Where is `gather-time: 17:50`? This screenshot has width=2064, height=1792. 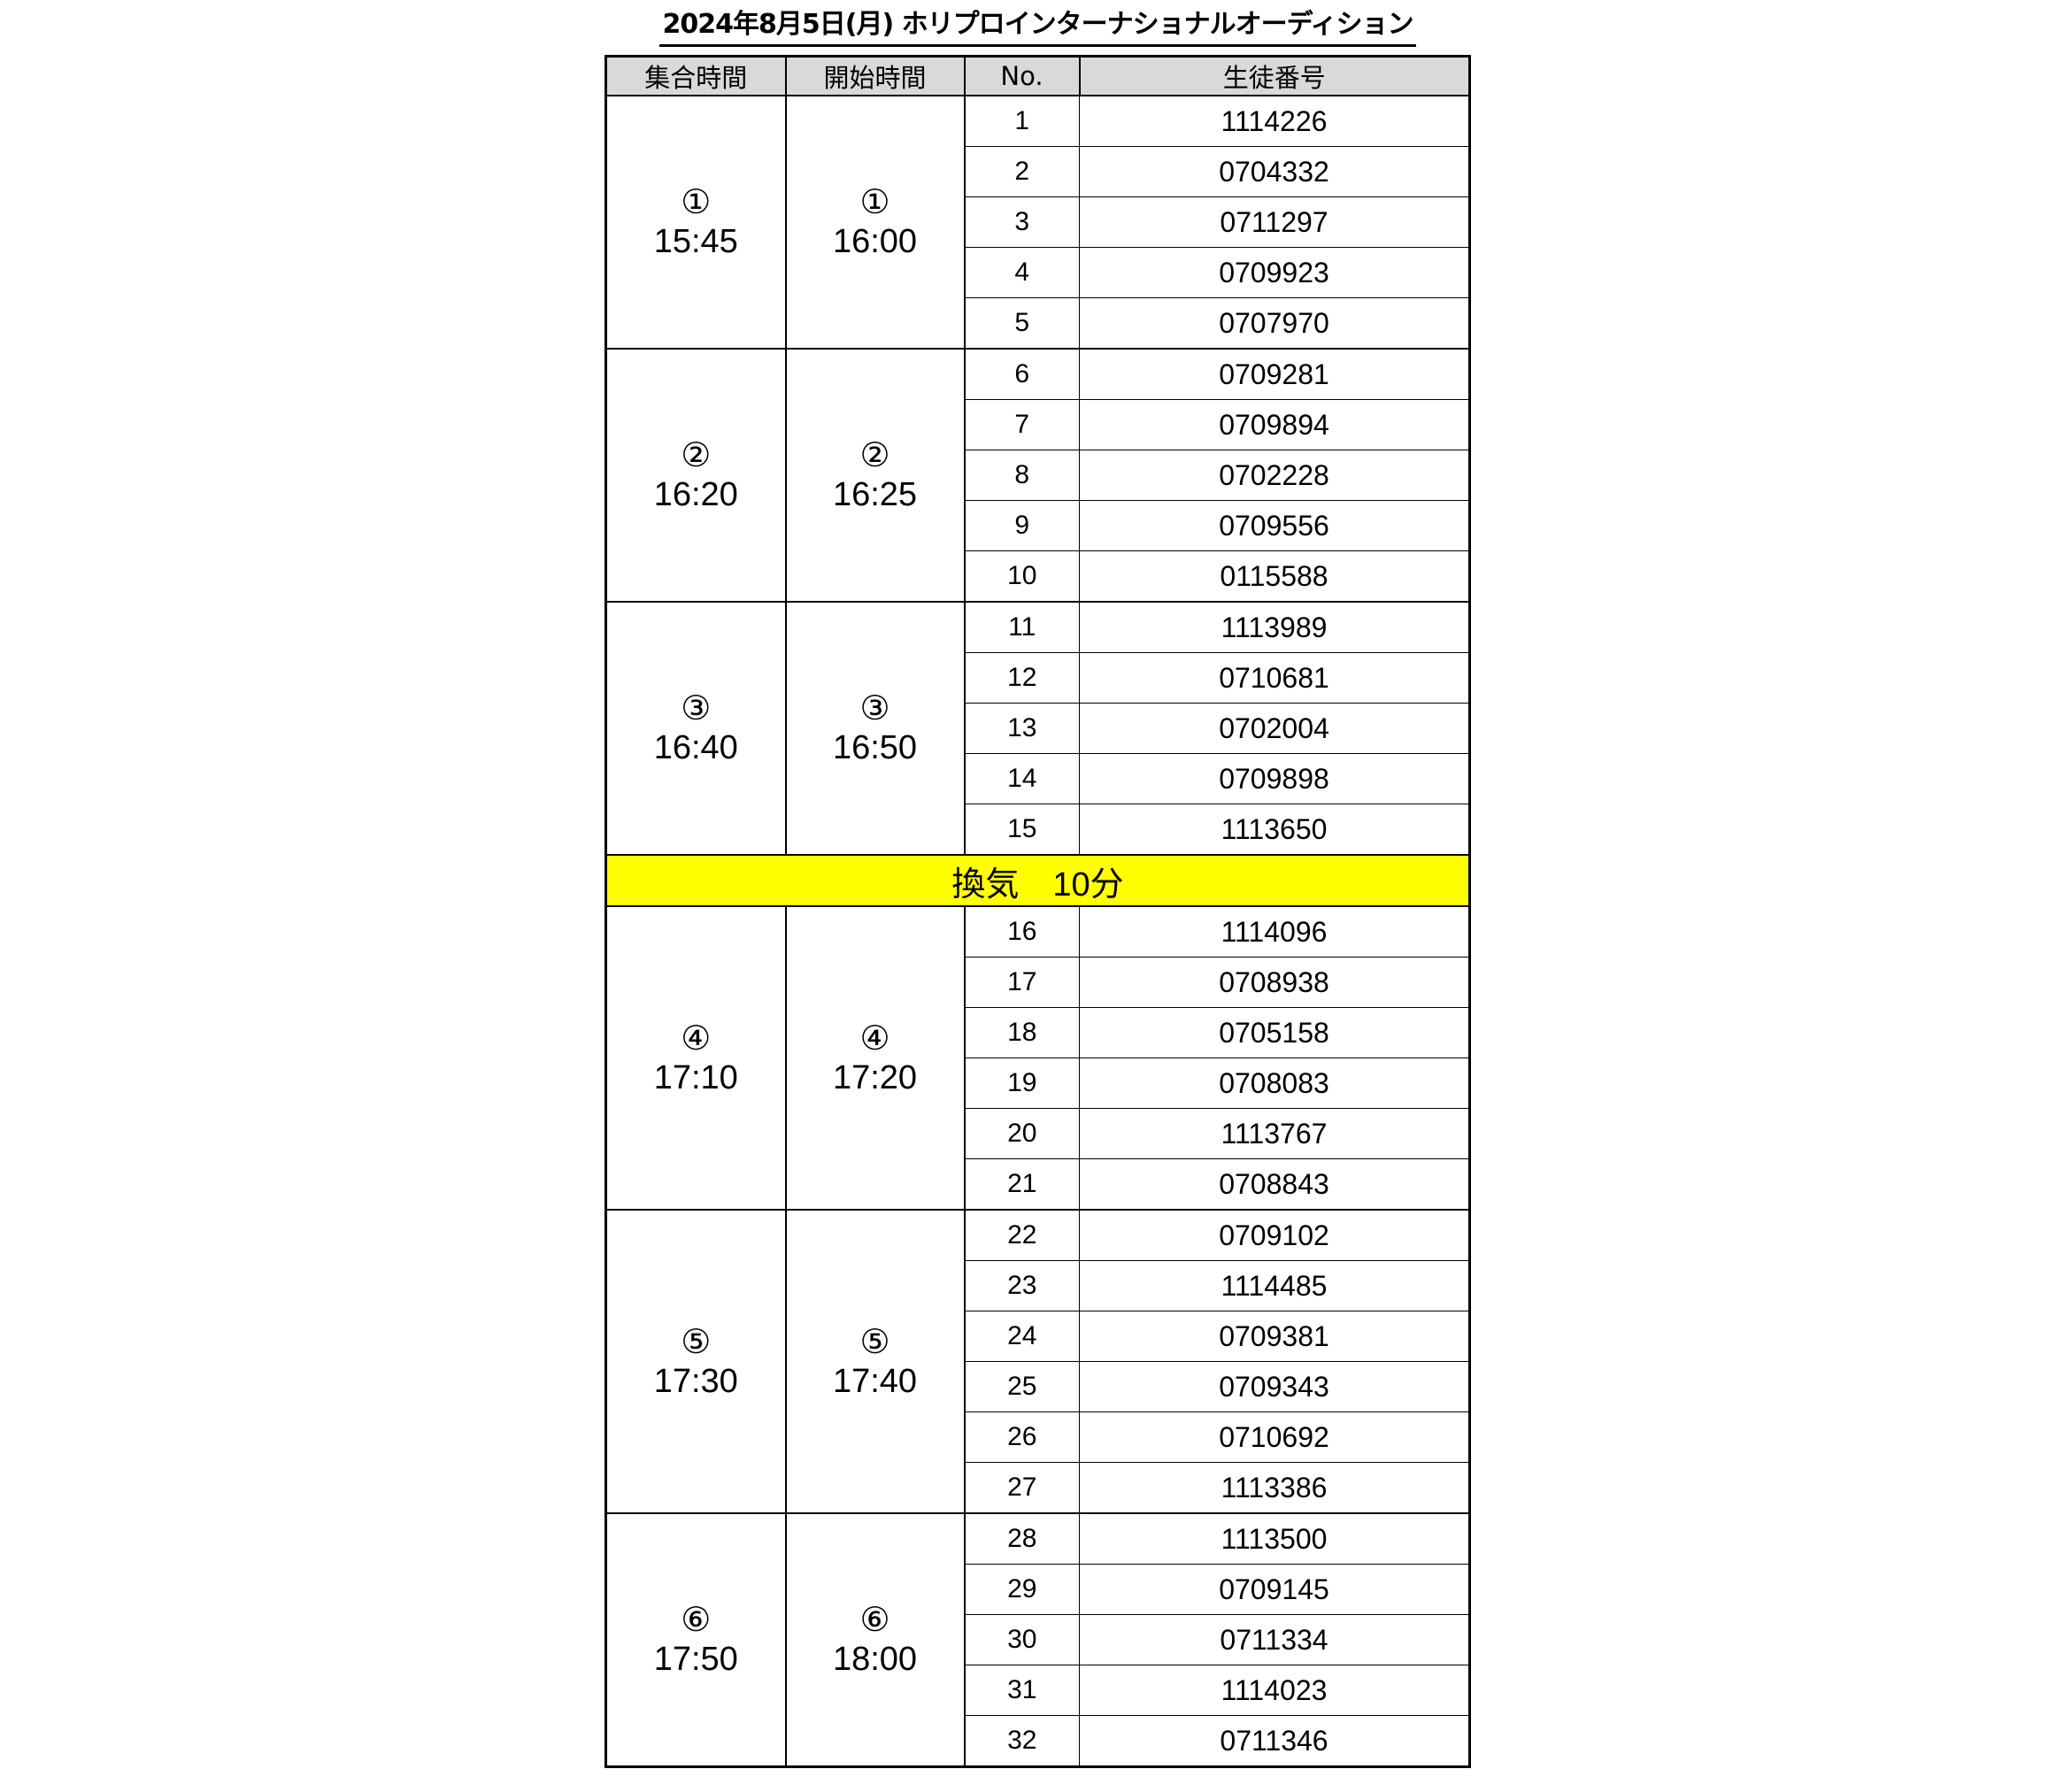
gather-time: 17:50 is located at coordinates (695, 1659).